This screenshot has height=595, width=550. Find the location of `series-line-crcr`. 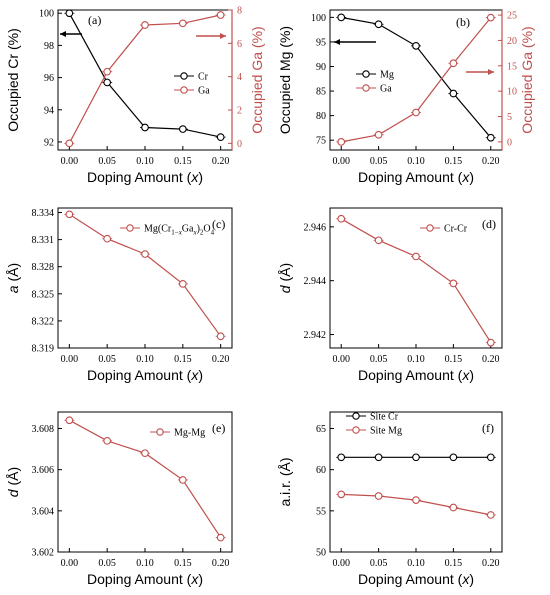

series-line-crcr is located at coordinates (416, 280).